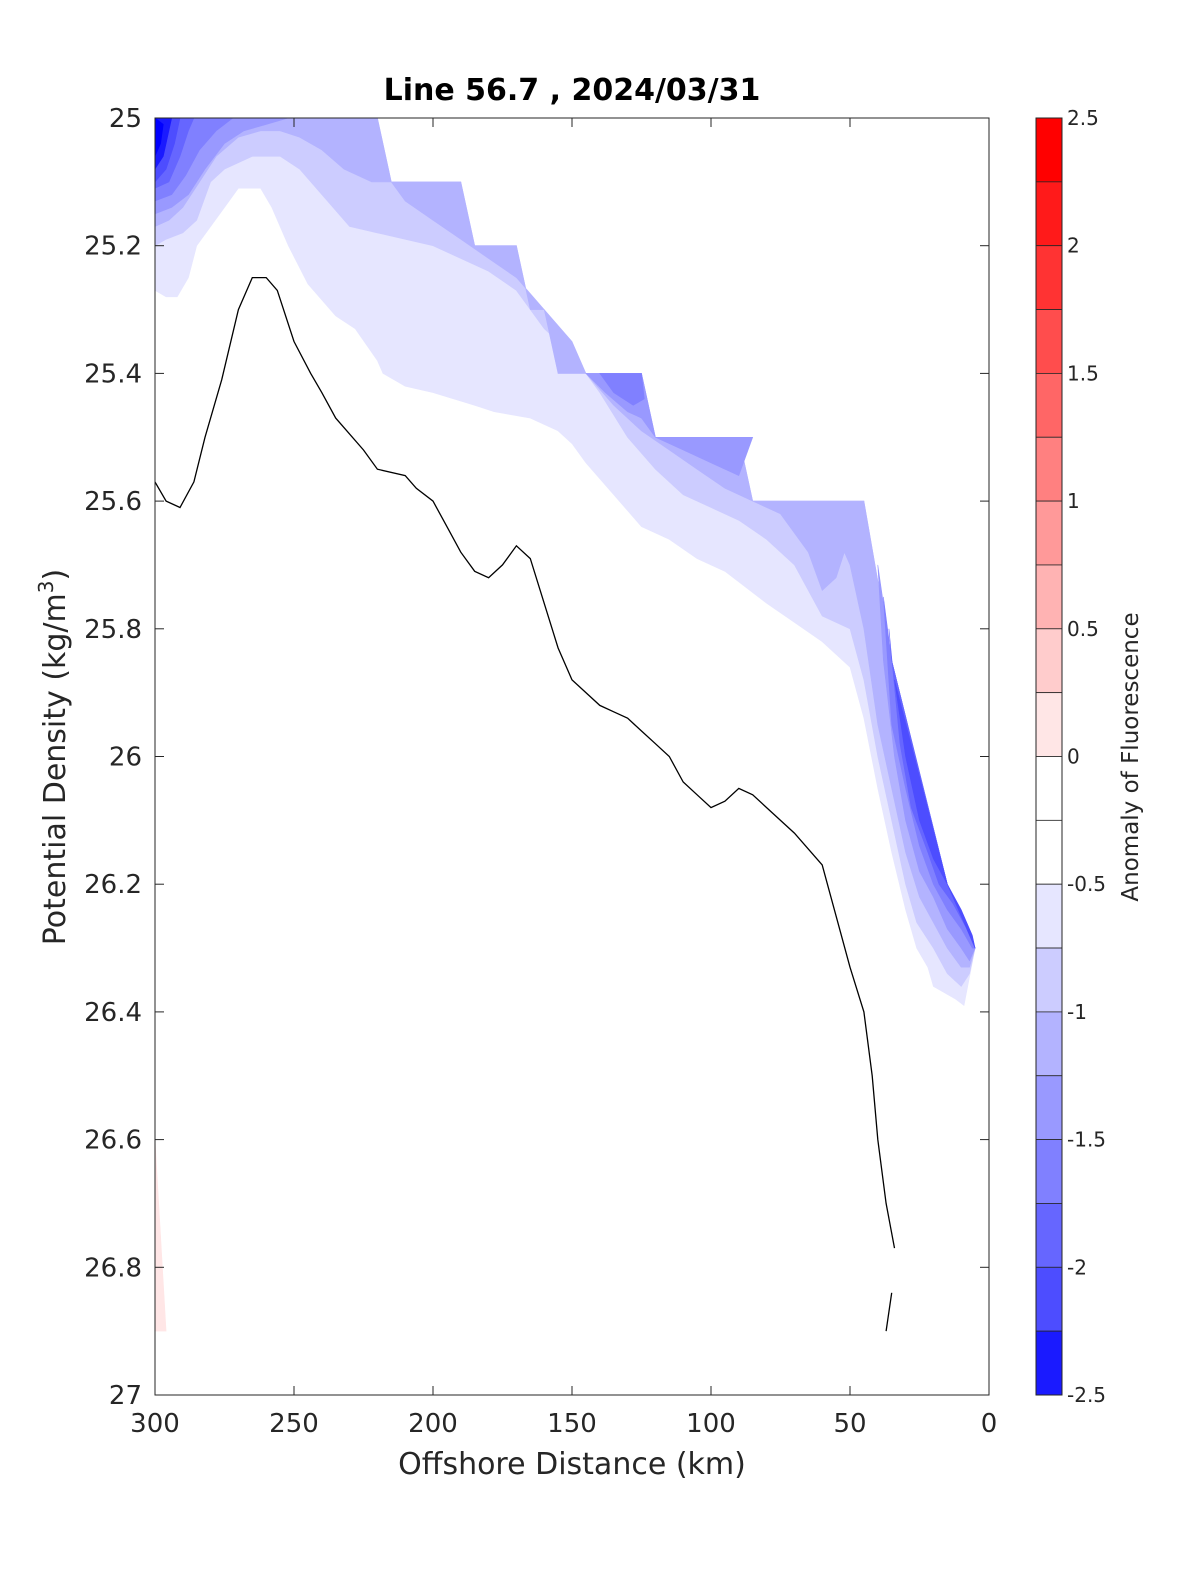  Describe the element at coordinates (1131, 756) in the screenshot. I see `colorbar-title: Anomaly of Fluorescence` at that location.